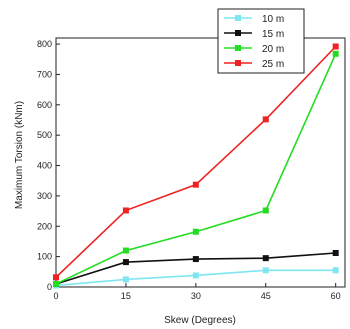 The height and width of the screenshot is (329, 350). I want to click on y-tick-label: 700, so click(44, 74).